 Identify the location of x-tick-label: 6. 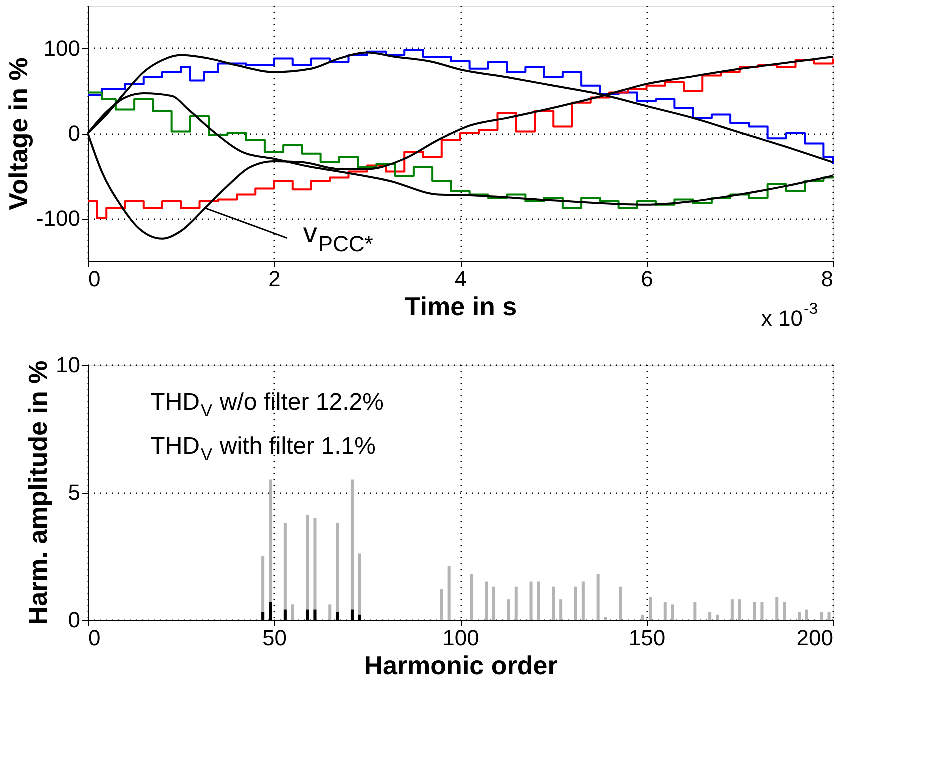
(647, 279).